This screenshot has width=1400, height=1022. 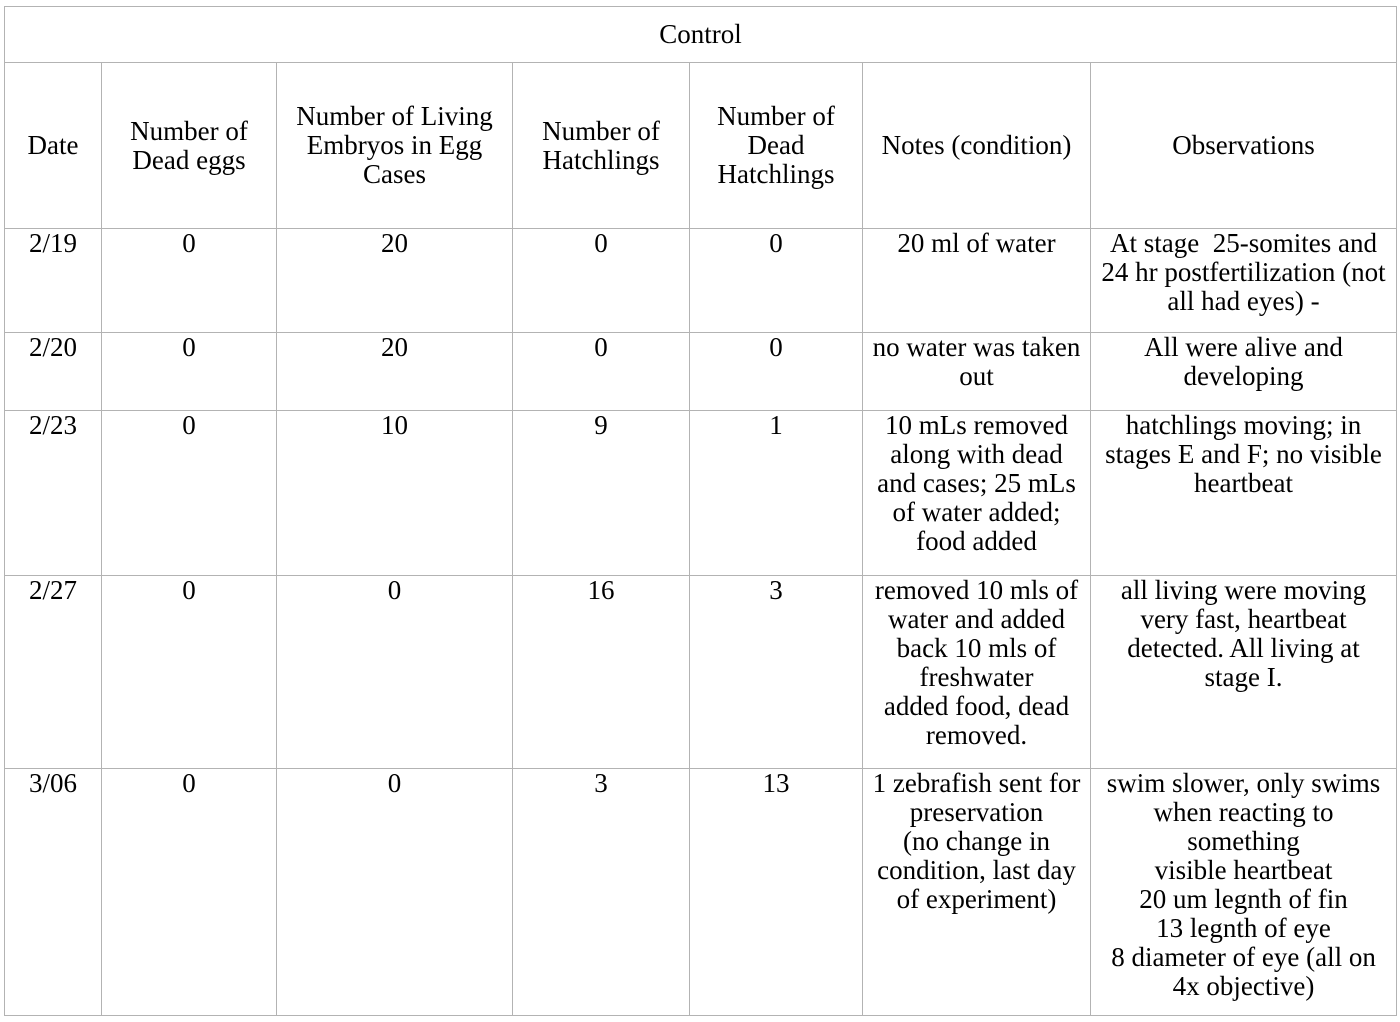 What do you see at coordinates (976, 371) in the screenshot?
I see `notes-cell: no water was taken out` at bounding box center [976, 371].